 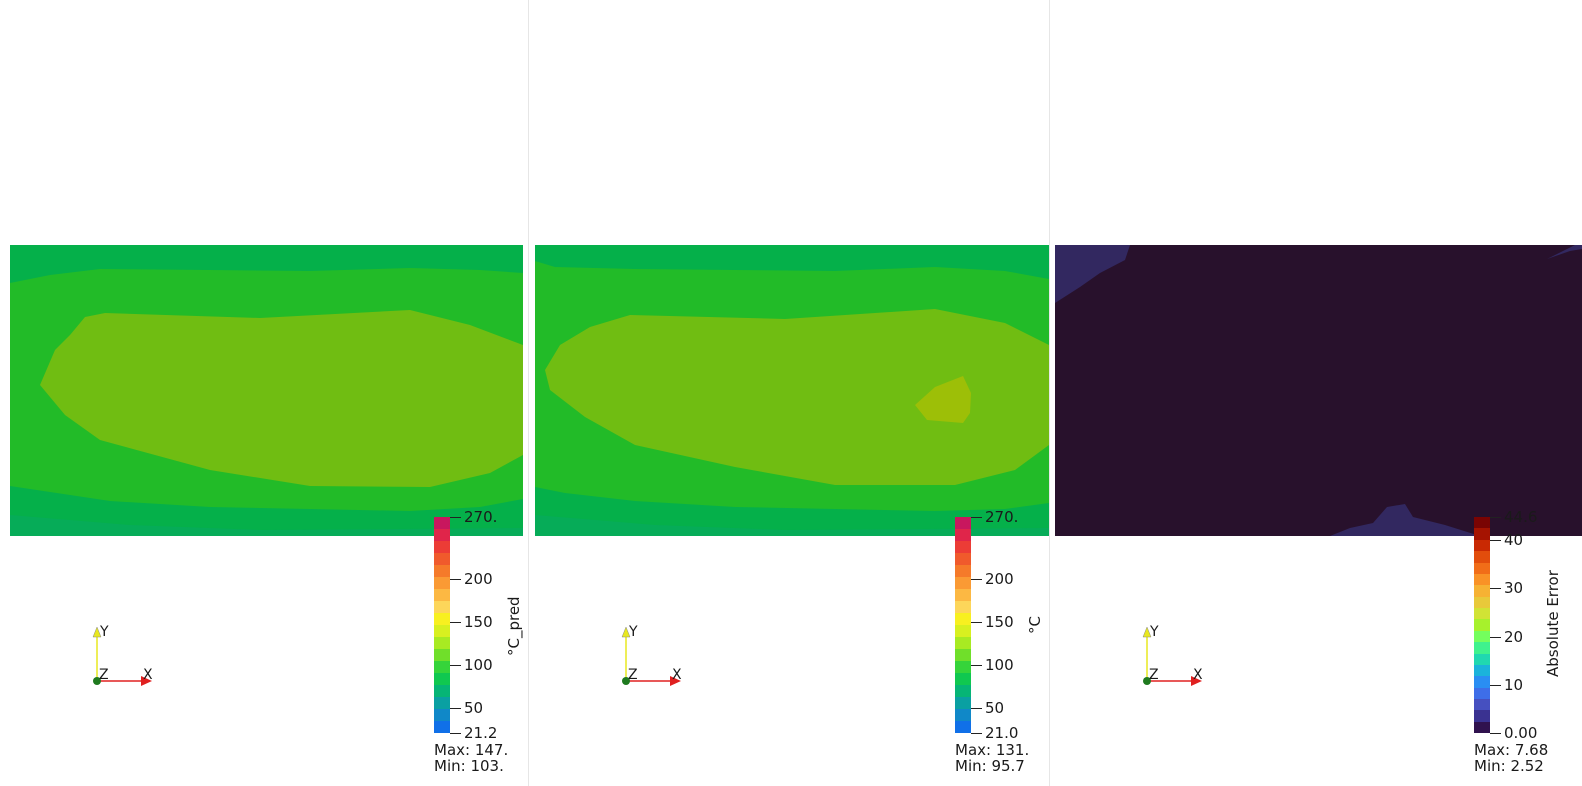 I want to click on colorbar-tick-label: 21.0, so click(x=994, y=733).